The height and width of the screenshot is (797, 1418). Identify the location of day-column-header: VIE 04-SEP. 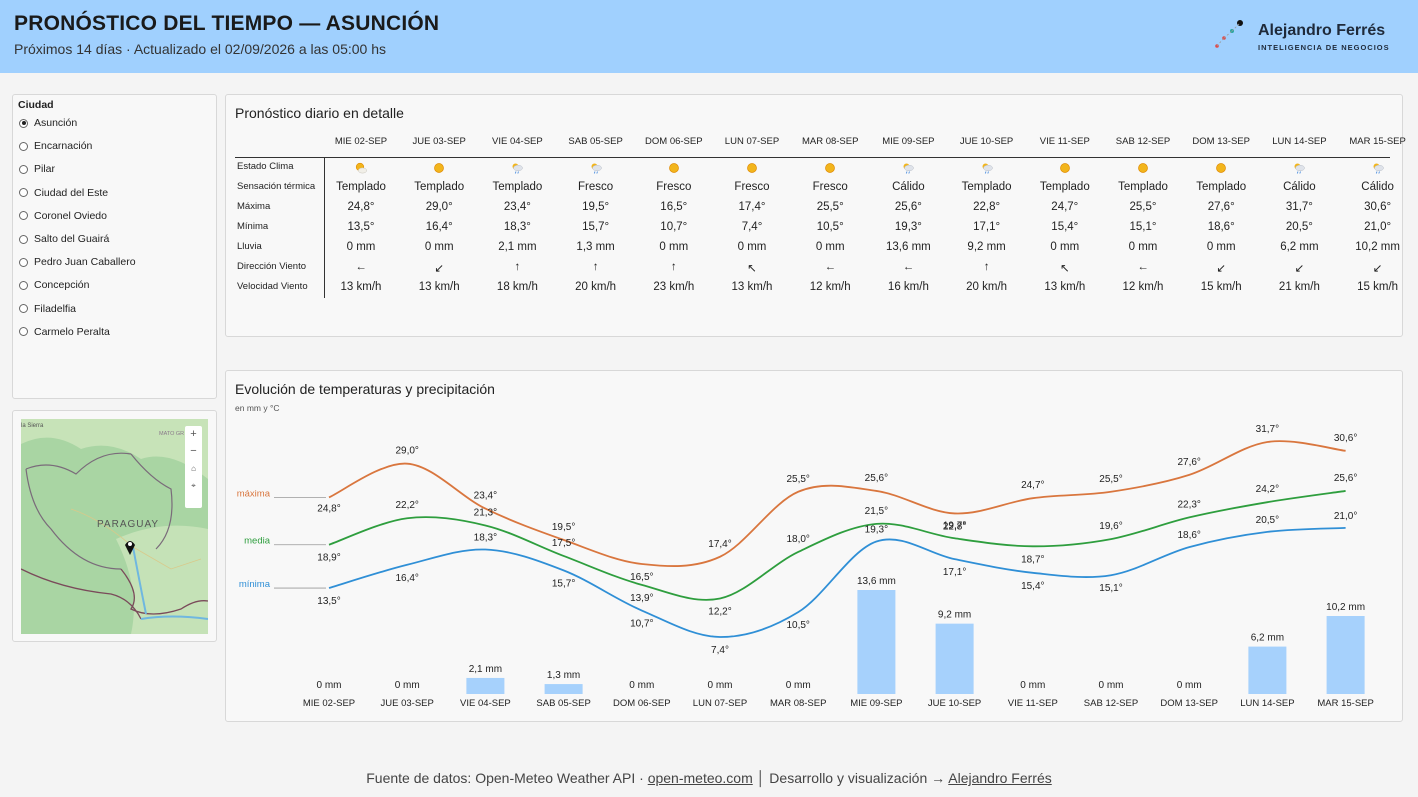
(517, 141).